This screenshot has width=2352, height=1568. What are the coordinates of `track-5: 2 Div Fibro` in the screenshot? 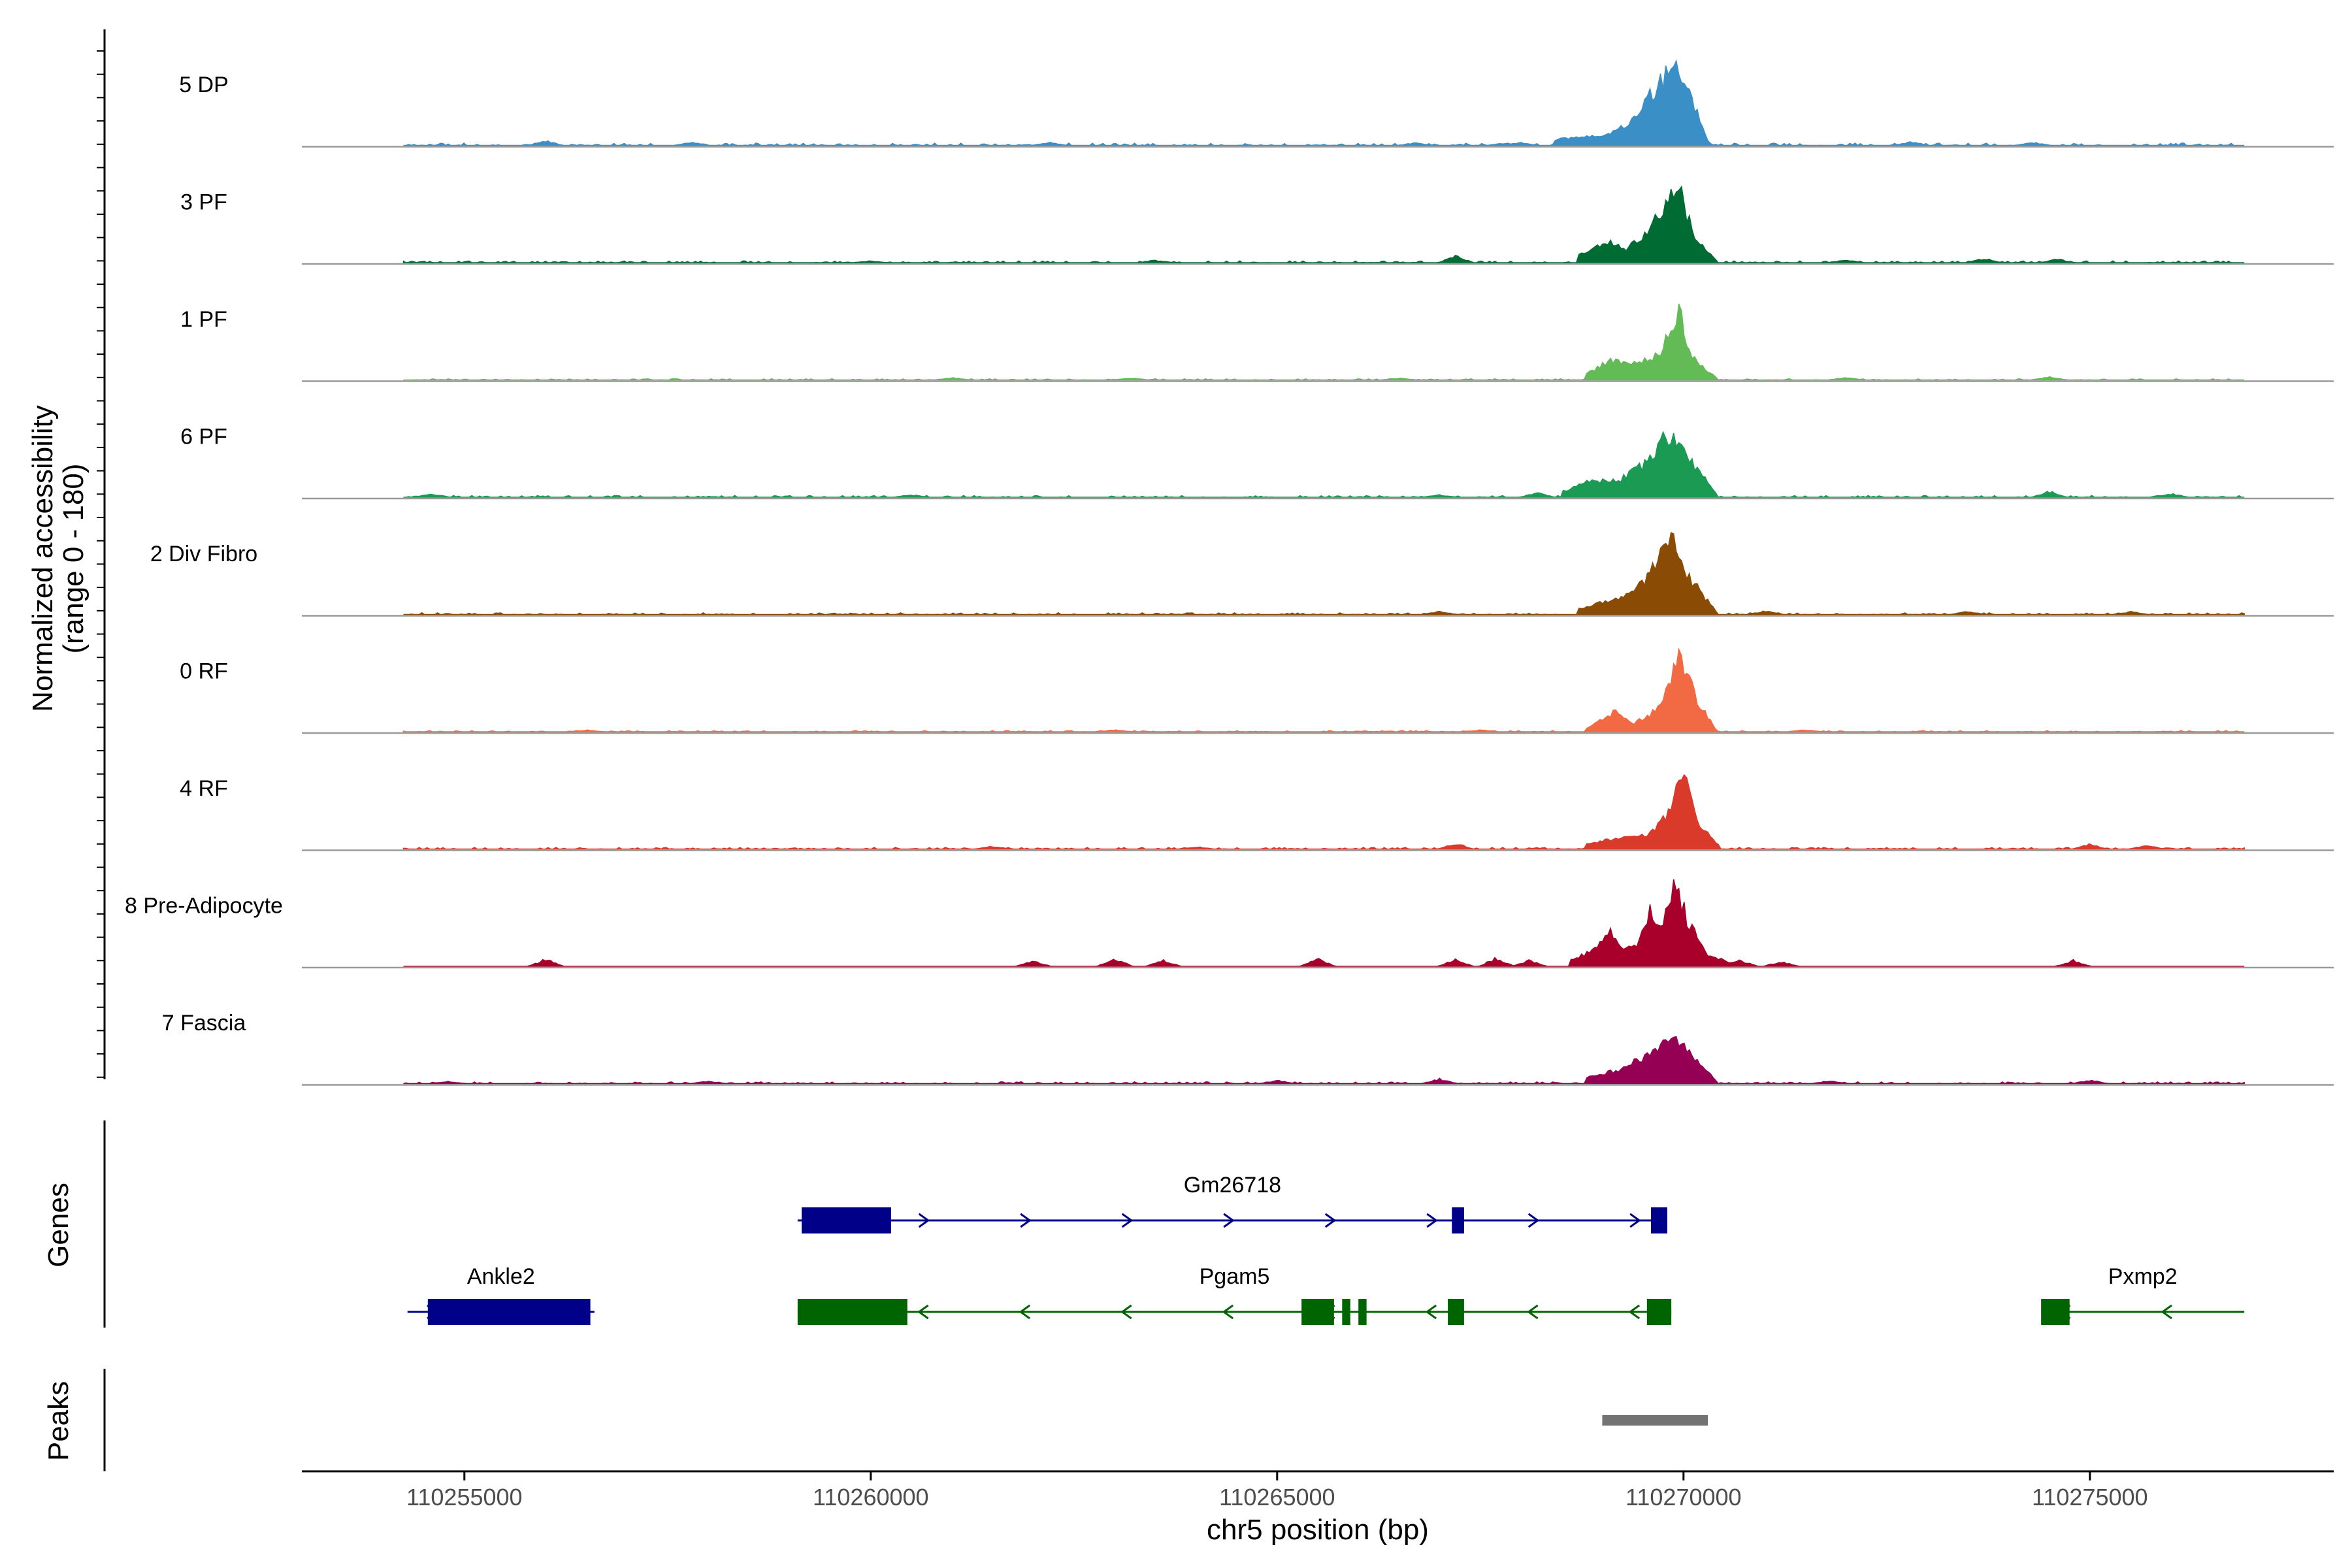 It's located at (1242, 574).